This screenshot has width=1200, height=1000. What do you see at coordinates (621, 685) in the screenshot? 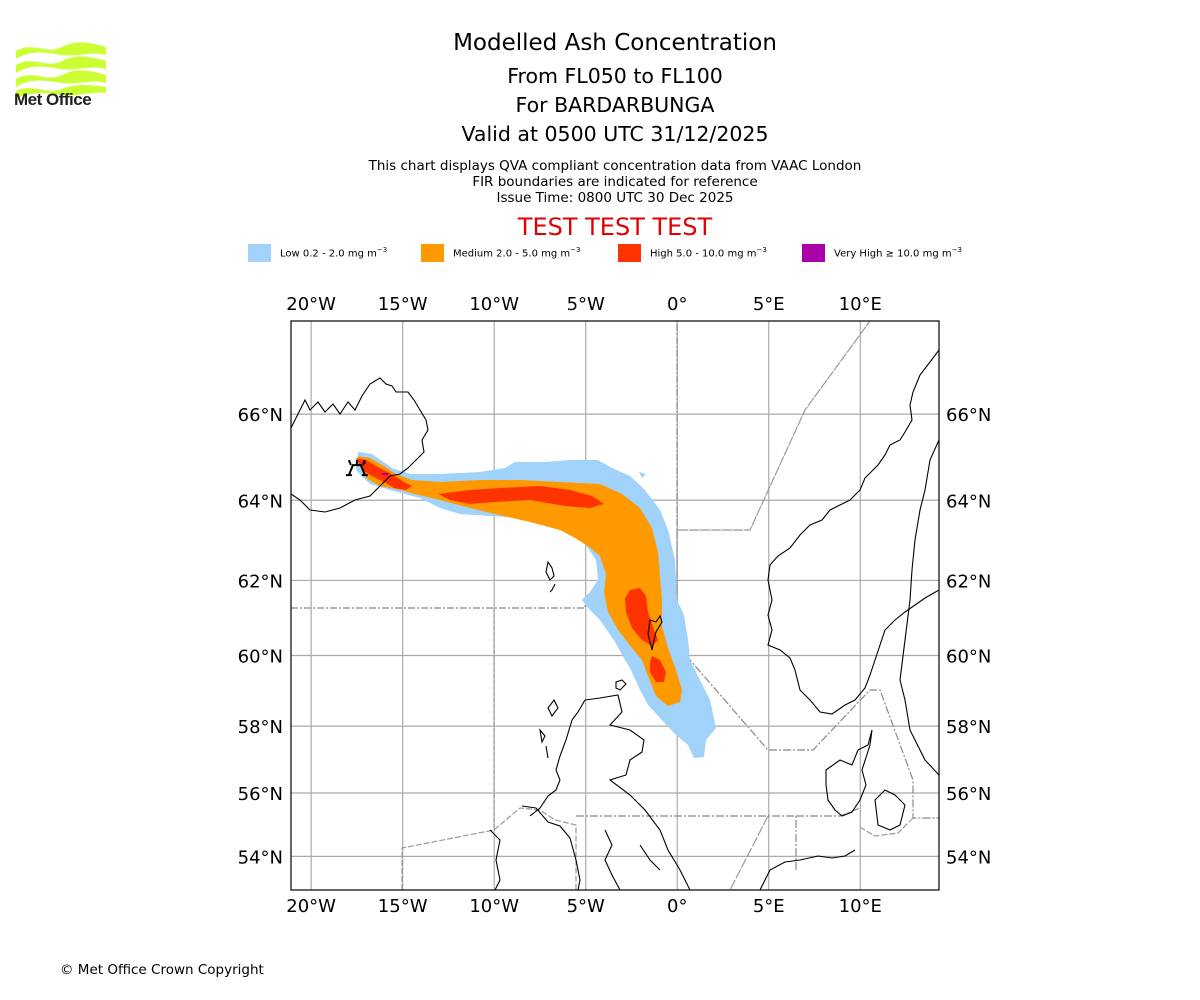
I see `coastline-orkney` at bounding box center [621, 685].